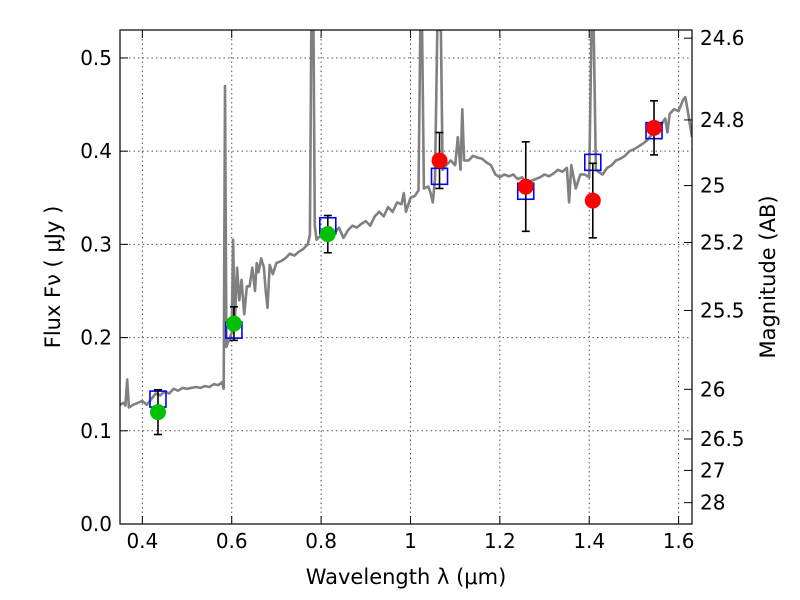 The height and width of the screenshot is (600, 800). What do you see at coordinates (96, 244) in the screenshot?
I see `y-tick-label: 0.3` at bounding box center [96, 244].